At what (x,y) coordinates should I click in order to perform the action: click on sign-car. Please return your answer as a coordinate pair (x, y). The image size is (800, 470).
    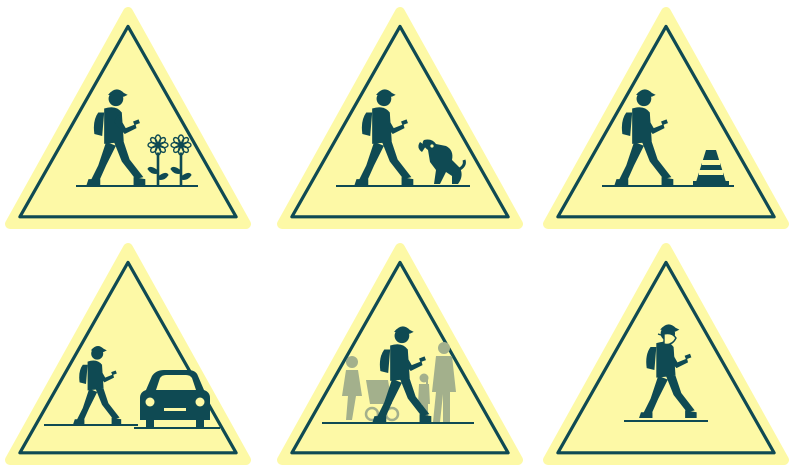
    Looking at the image, I should click on (128, 354).